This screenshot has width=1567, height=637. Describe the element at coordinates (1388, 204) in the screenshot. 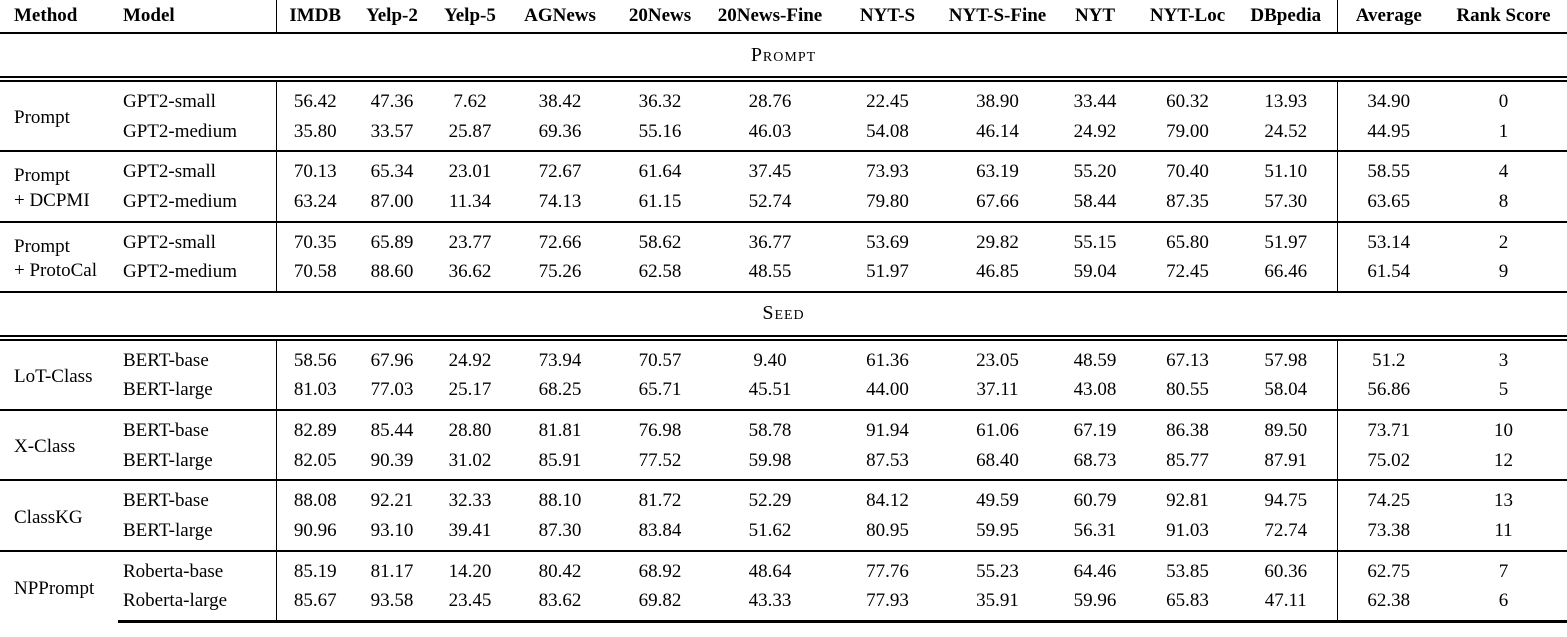

I see `average-cell: 63.65` at that location.